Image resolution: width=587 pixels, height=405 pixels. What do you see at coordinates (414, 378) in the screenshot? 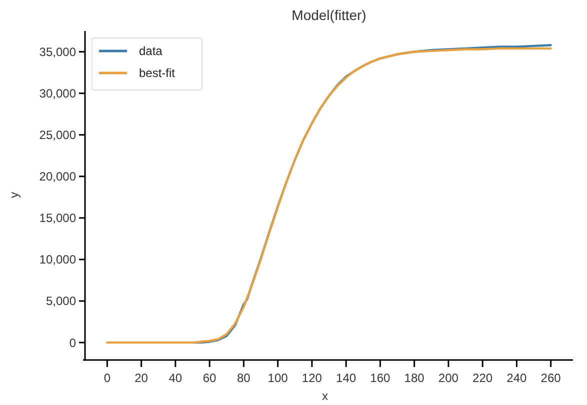
I see `x-tick-label: 180` at bounding box center [414, 378].